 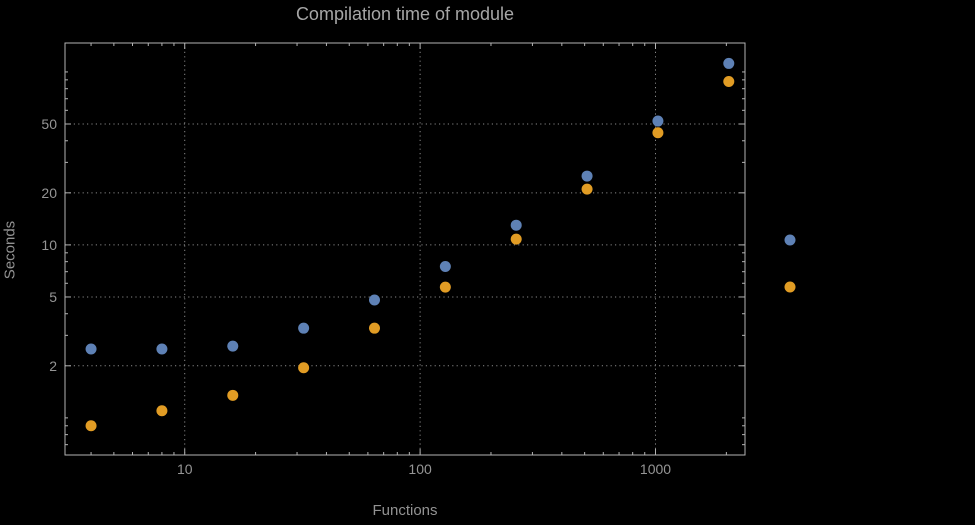 What do you see at coordinates (185, 469) in the screenshot?
I see `x-tick-label: 10` at bounding box center [185, 469].